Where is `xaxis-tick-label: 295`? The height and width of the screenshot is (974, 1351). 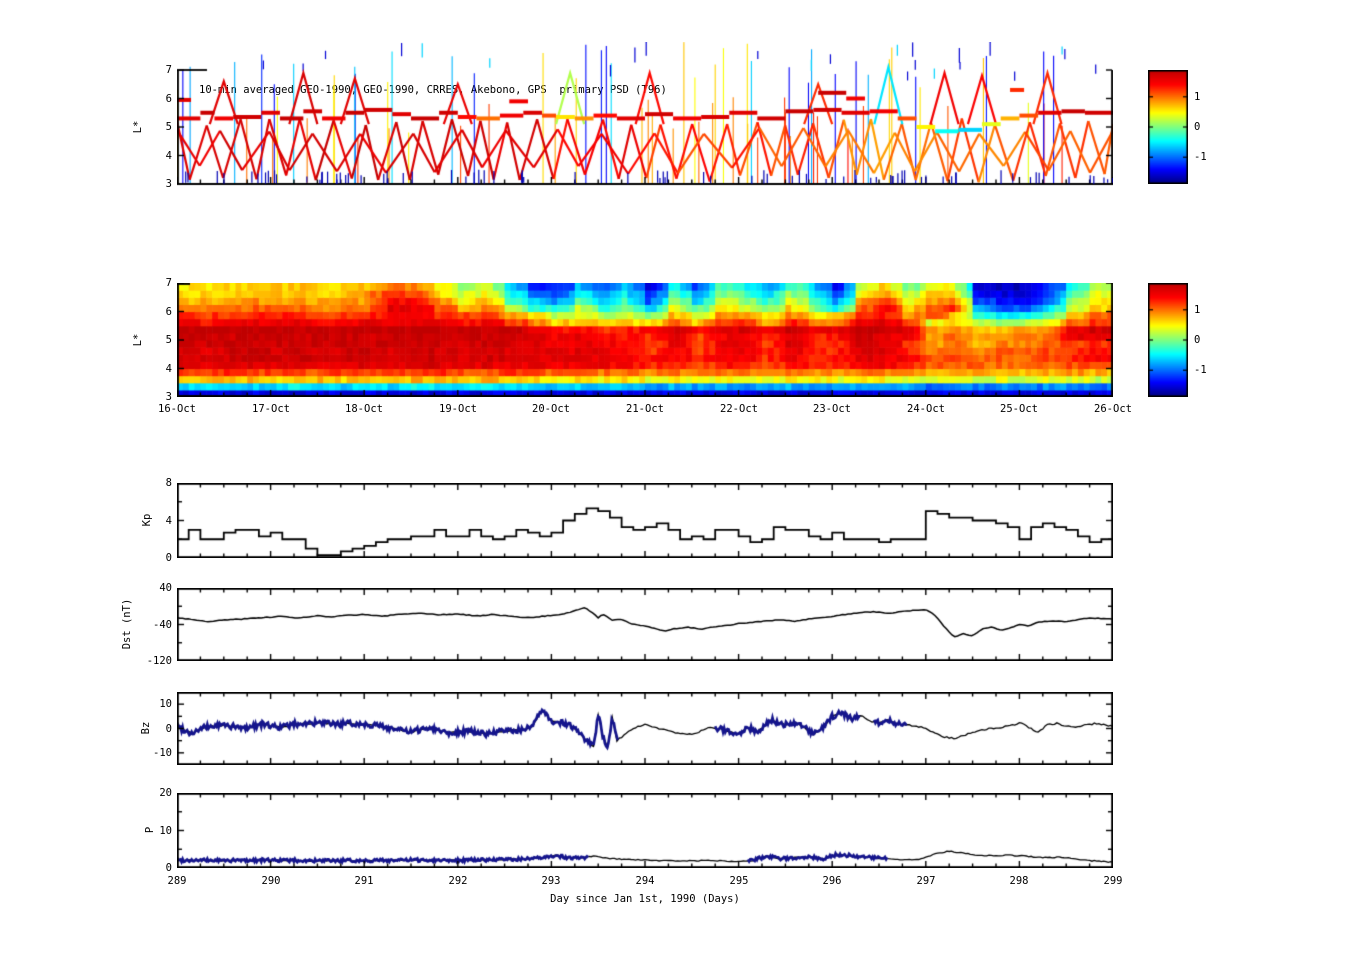
xaxis-tick-label: 295 is located at coordinates (739, 881).